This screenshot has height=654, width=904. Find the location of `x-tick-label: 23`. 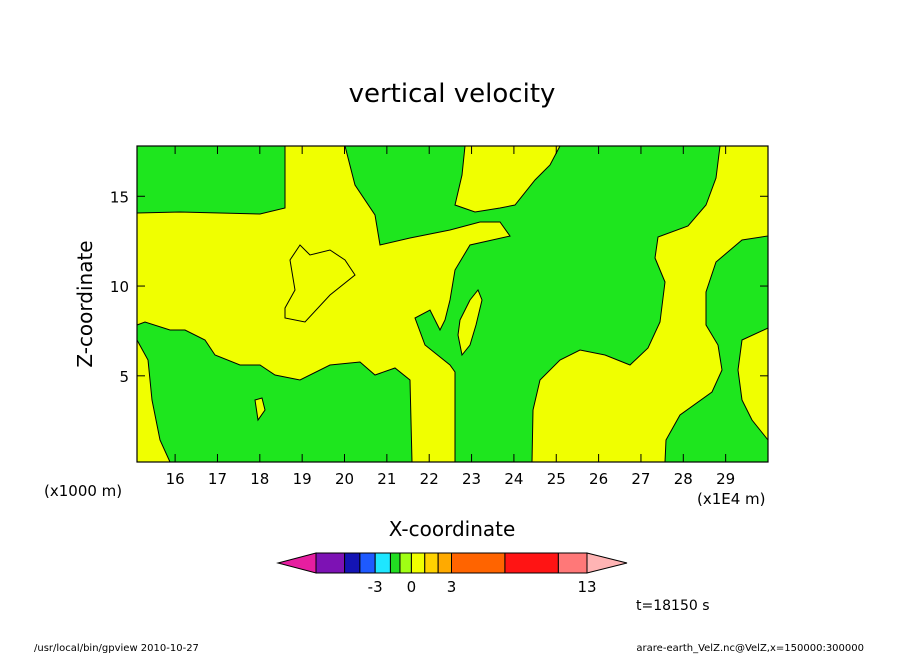

x-tick-label: 23 is located at coordinates (471, 479).